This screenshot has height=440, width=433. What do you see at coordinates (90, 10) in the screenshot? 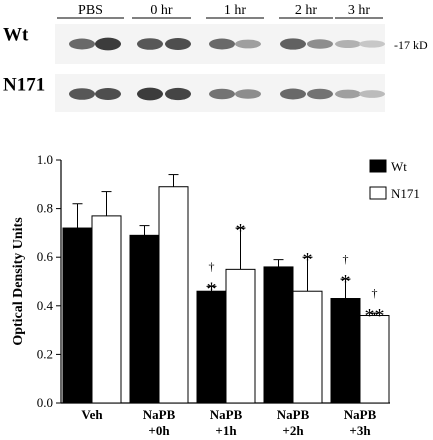
I see `time-label: PBS` at bounding box center [90, 10].